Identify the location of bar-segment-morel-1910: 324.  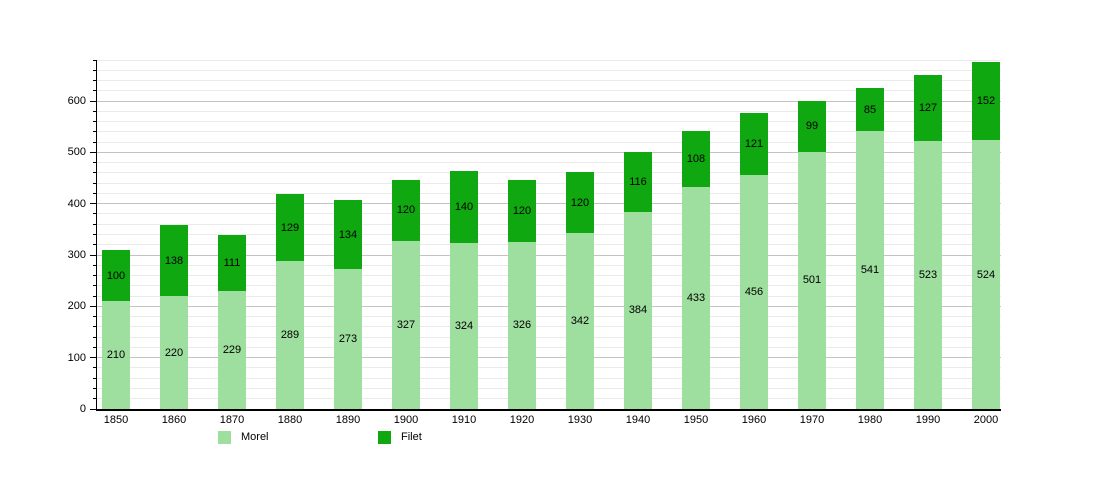
(464, 325).